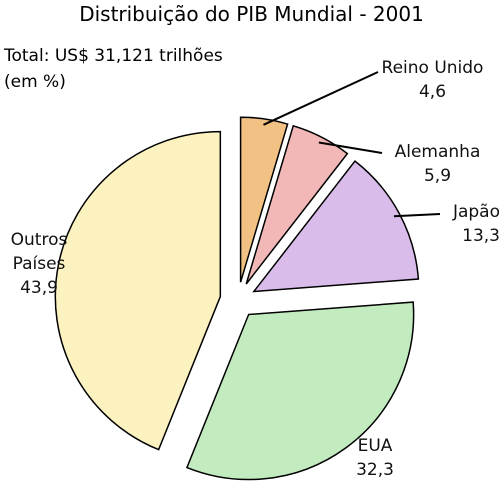  What do you see at coordinates (476, 212) in the screenshot?
I see `category-label: Japão` at bounding box center [476, 212].